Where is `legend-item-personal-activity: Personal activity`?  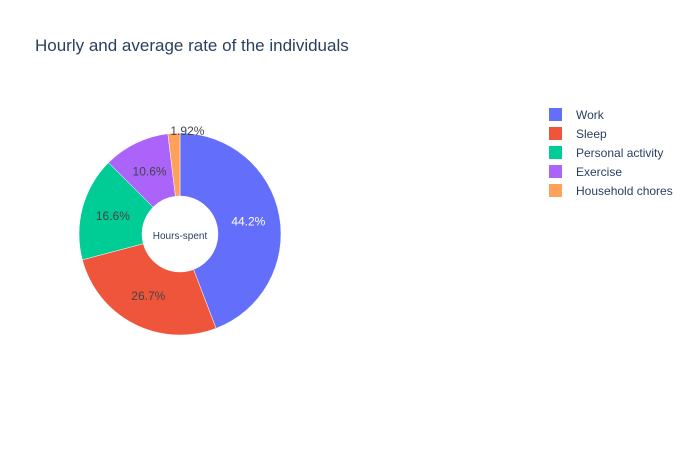
legend-item-personal-activity: Personal activity is located at coordinates (606, 153).